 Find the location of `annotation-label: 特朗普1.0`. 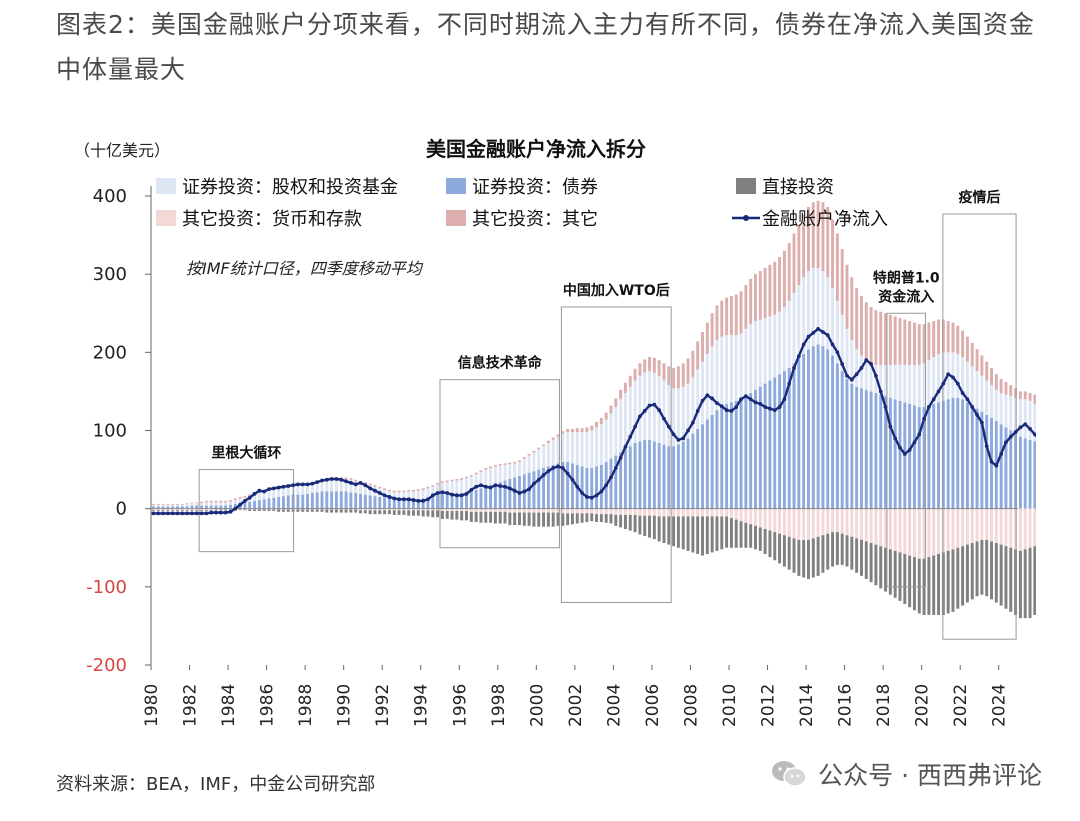

annotation-label: 特朗普1.0 is located at coordinates (906, 277).